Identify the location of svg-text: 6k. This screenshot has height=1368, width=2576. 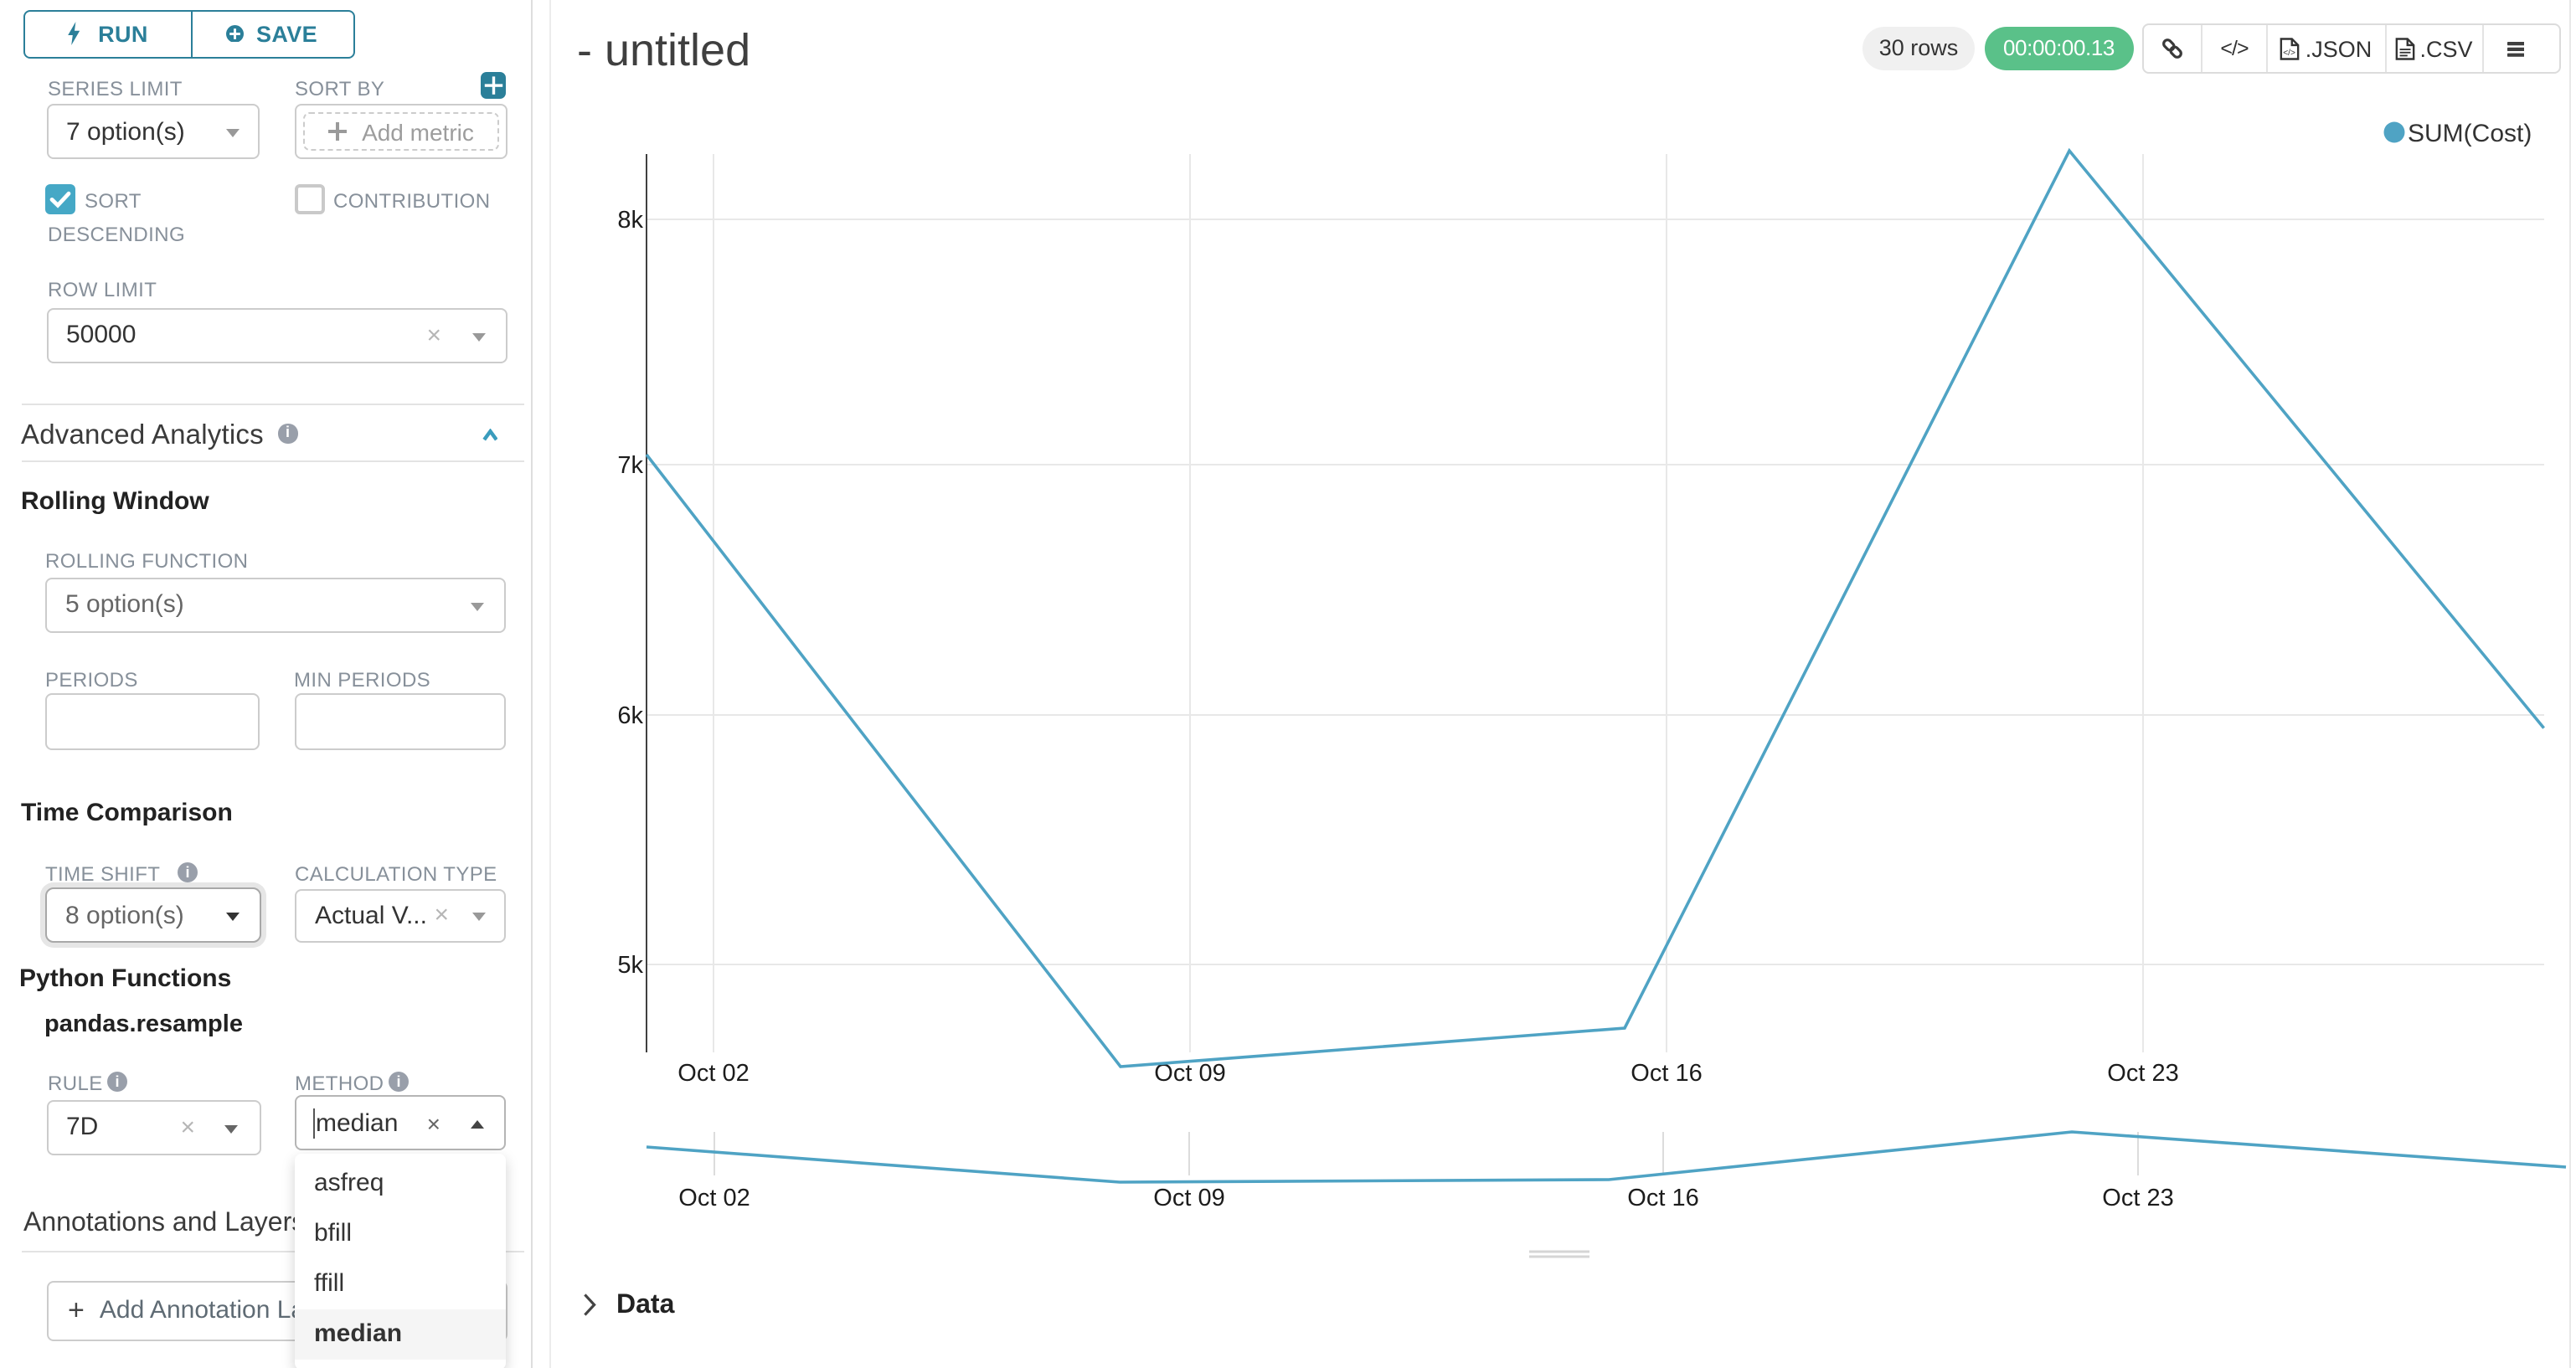
(630, 715).